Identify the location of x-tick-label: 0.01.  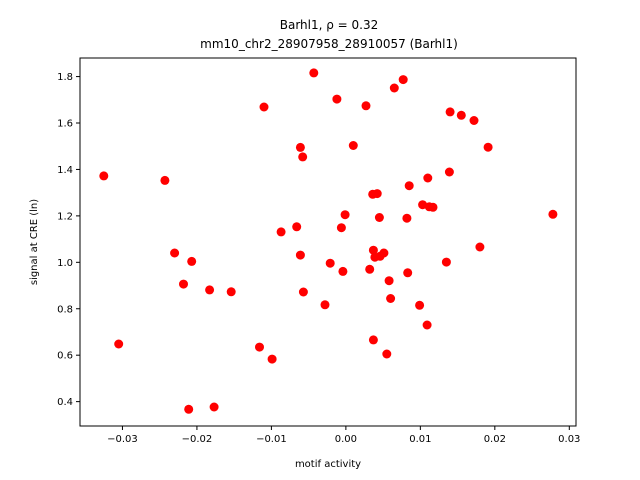
(420, 439).